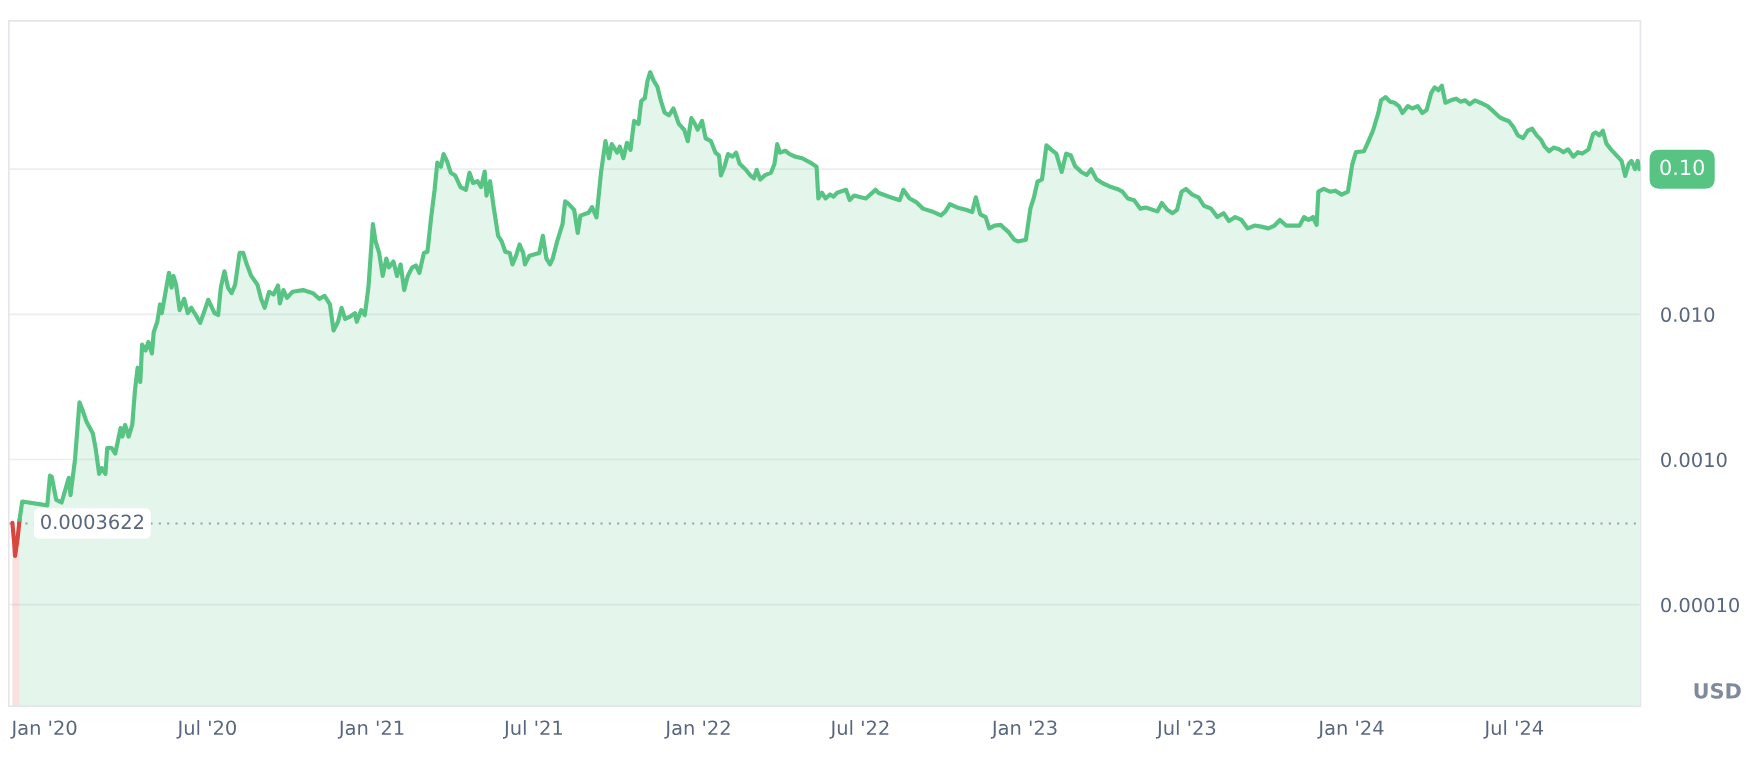 The image size is (1762, 776). What do you see at coordinates (92, 522) in the screenshot?
I see `ref-line-label: 0.0003622` at bounding box center [92, 522].